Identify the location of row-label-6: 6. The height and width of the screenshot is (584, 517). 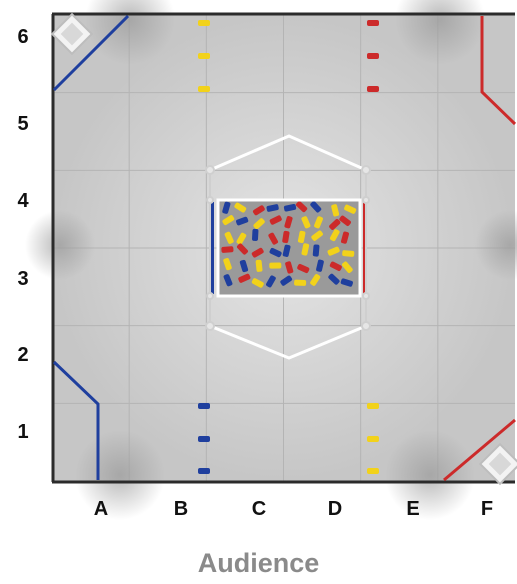
(23, 37).